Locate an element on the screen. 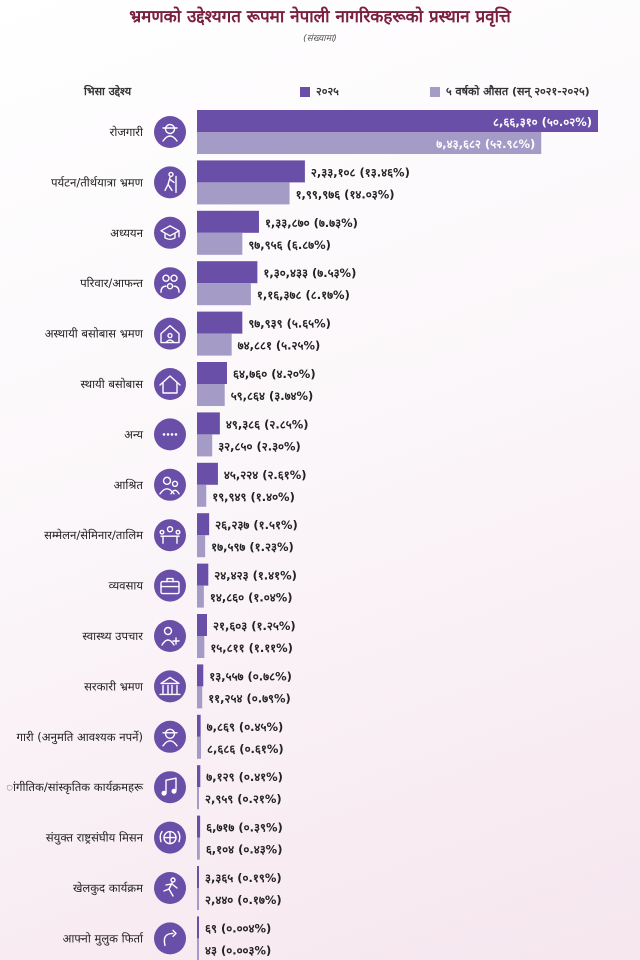 Image resolution: width=640 pixels, height=960 pixels. family-icon is located at coordinates (170, 283).